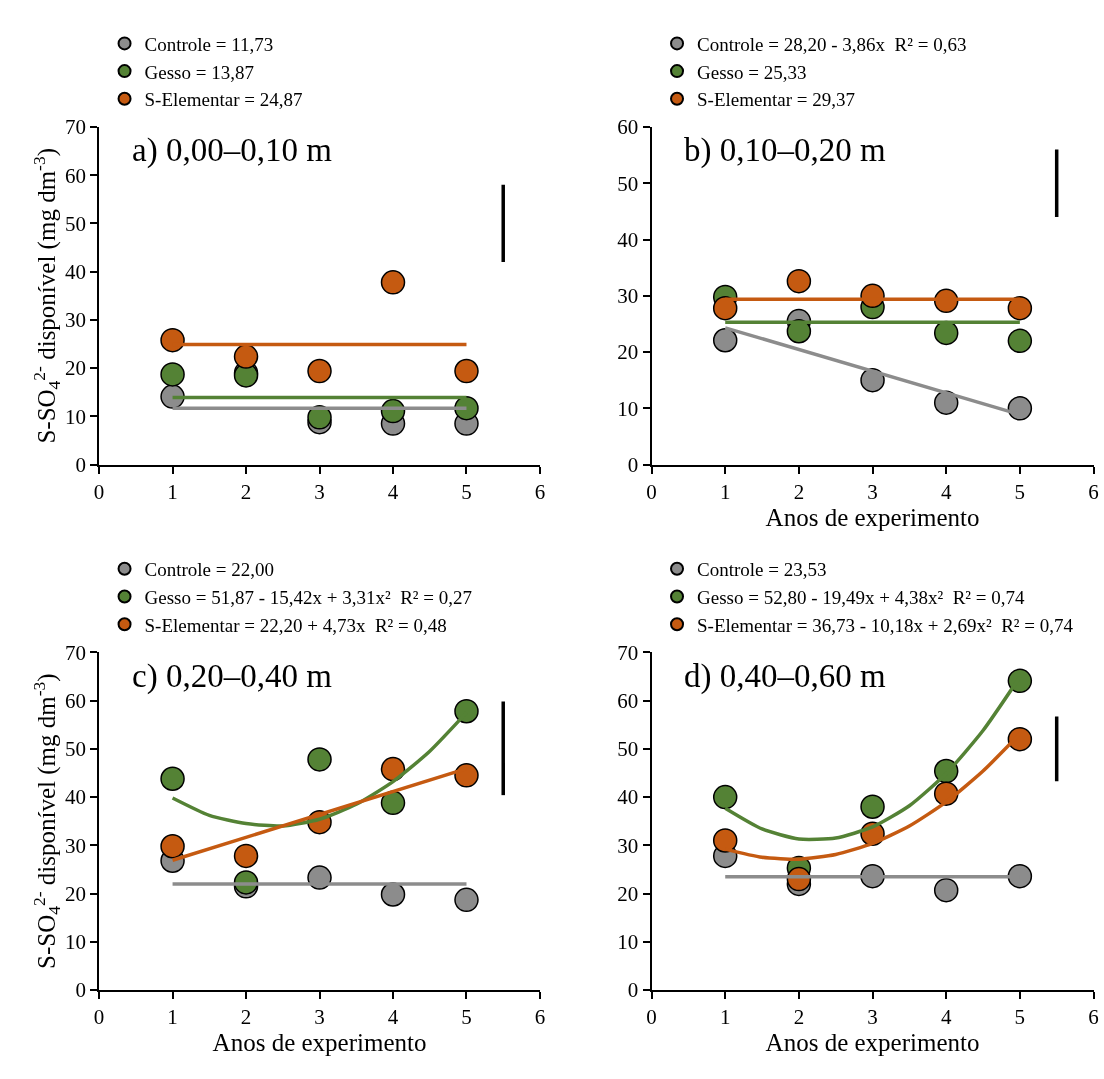  Describe the element at coordinates (752, 72) in the screenshot. I see `legend-label: Gesso = 25,33` at that location.